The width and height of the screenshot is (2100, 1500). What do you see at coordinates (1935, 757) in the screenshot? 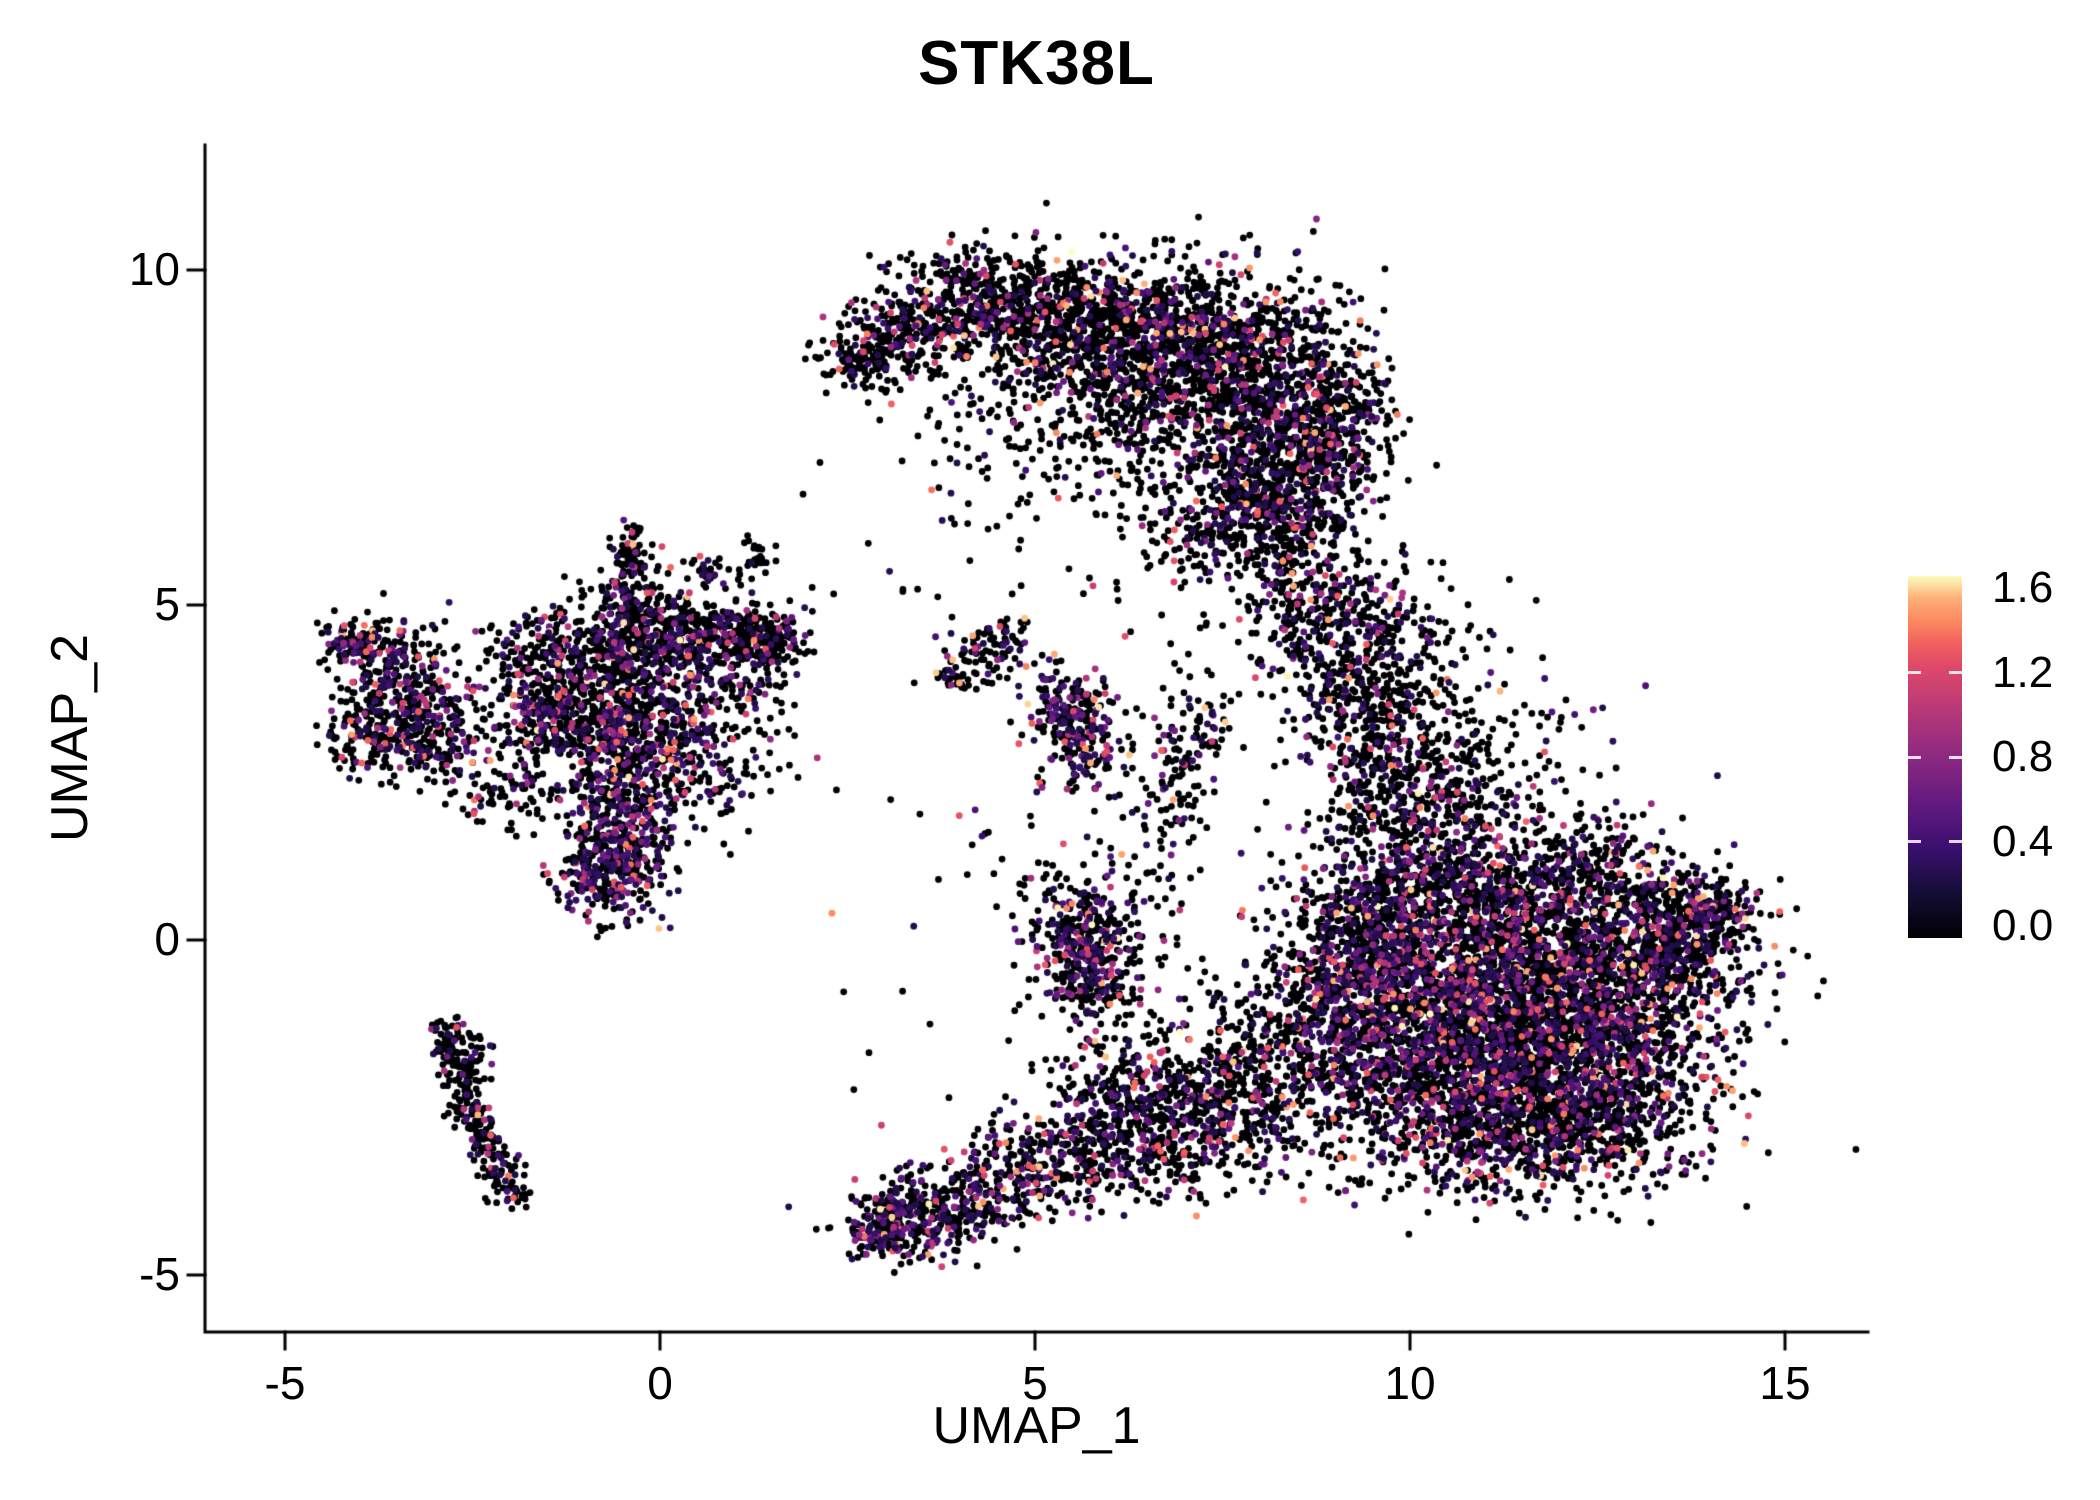
I see `colorbar-legend` at bounding box center [1935, 757].